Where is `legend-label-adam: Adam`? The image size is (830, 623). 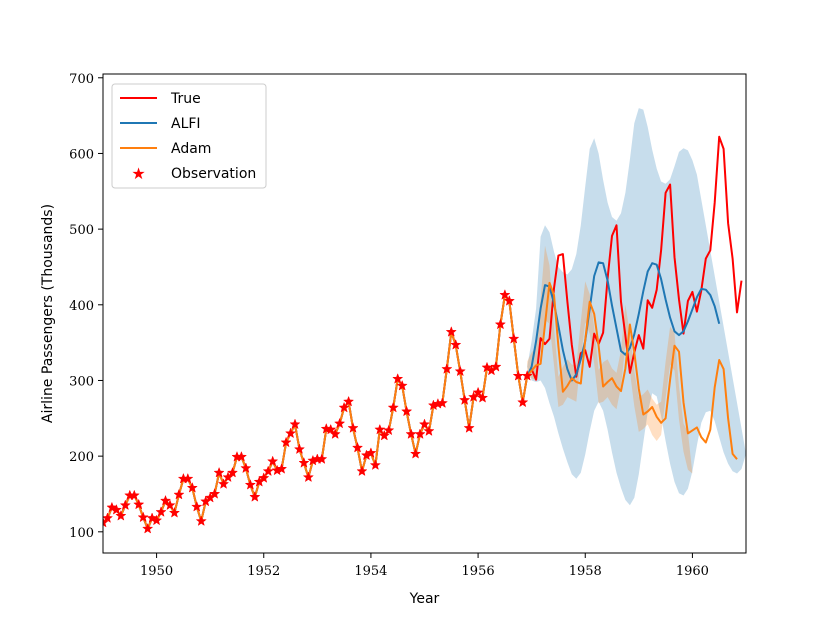
legend-label-adam: Adam is located at coordinates (191, 149).